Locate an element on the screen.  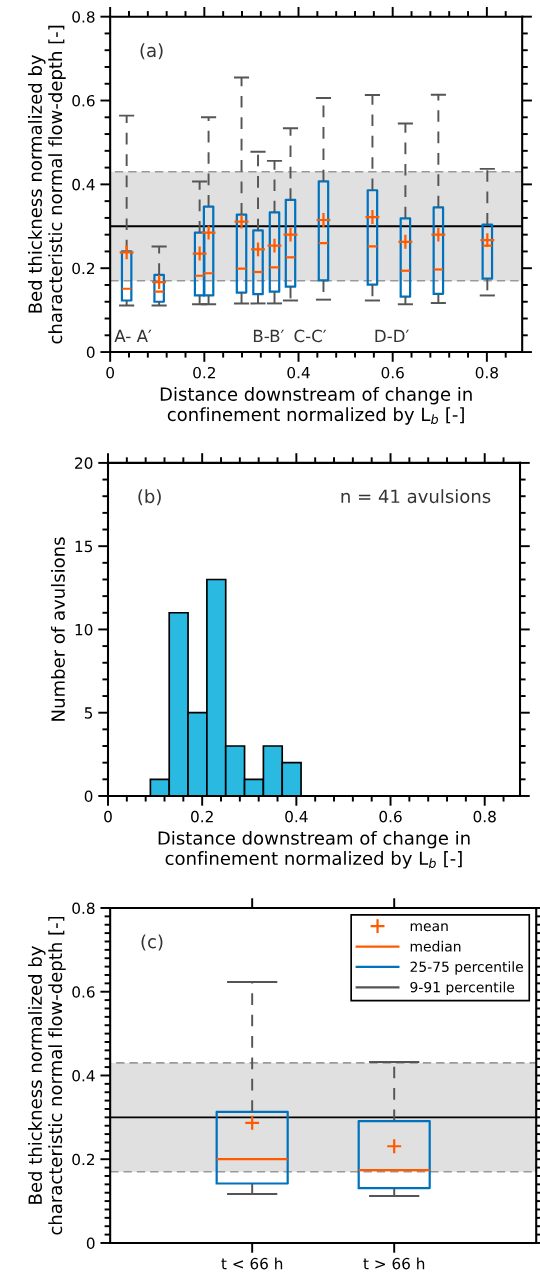
annotation: (c) is located at coordinates (152, 942).